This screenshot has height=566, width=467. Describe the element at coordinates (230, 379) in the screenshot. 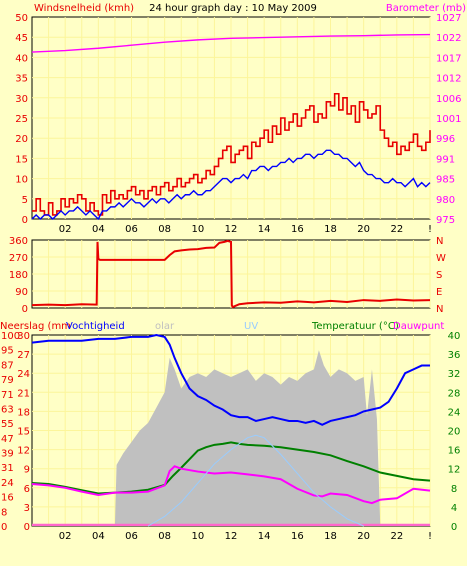

I see `humidity-line` at that location.